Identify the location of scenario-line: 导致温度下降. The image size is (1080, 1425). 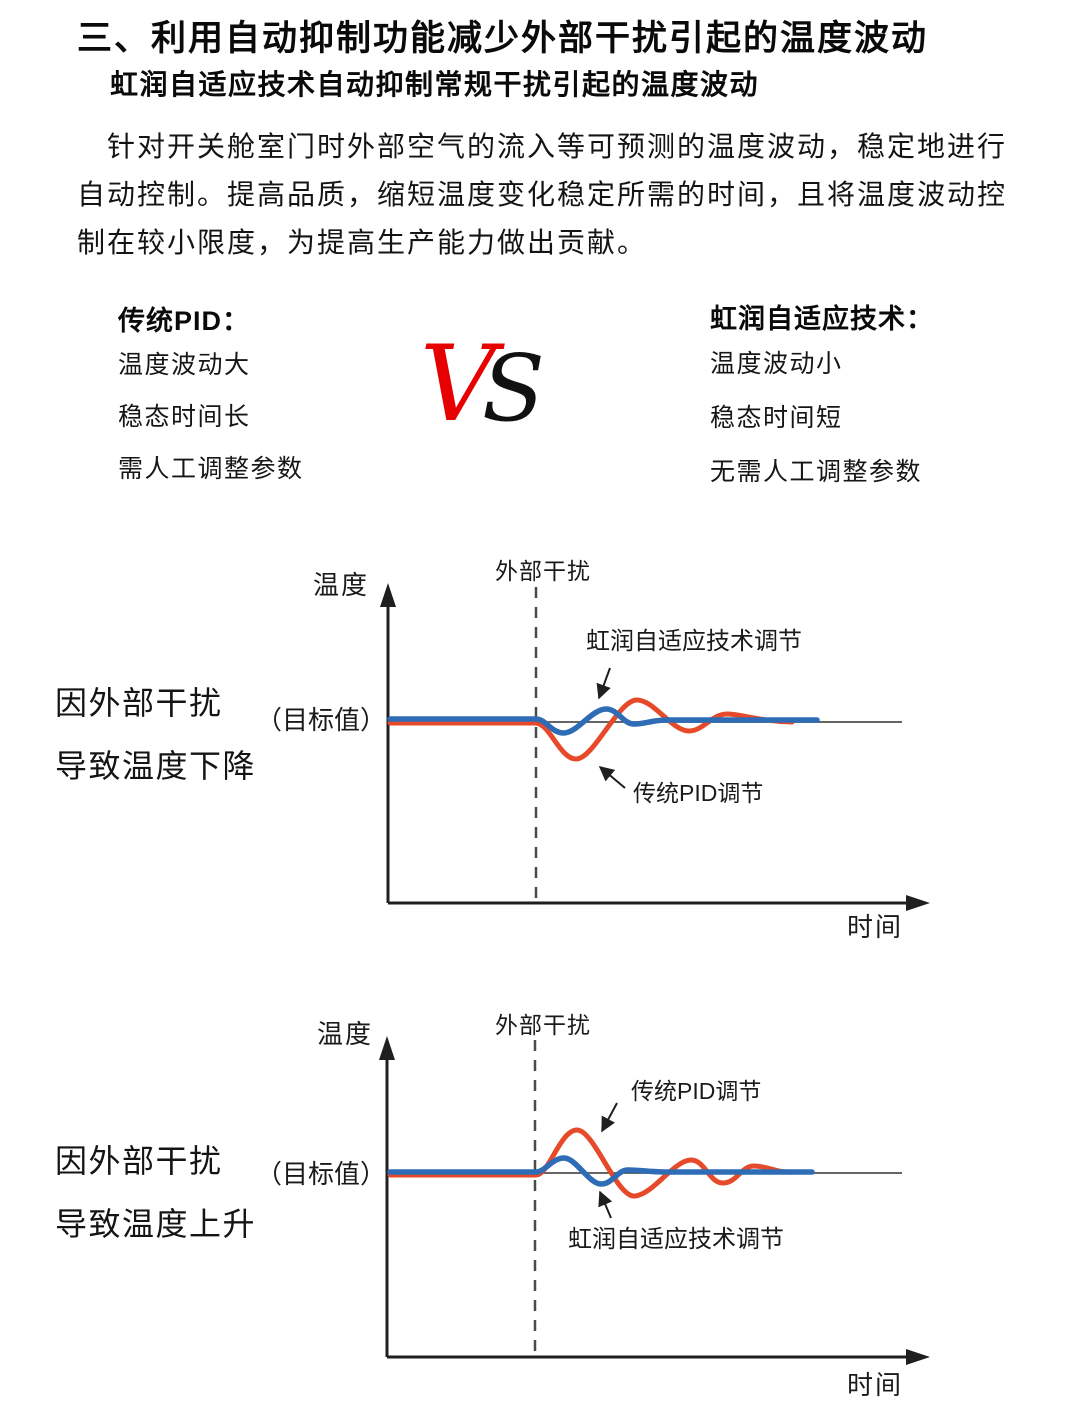
(156, 766).